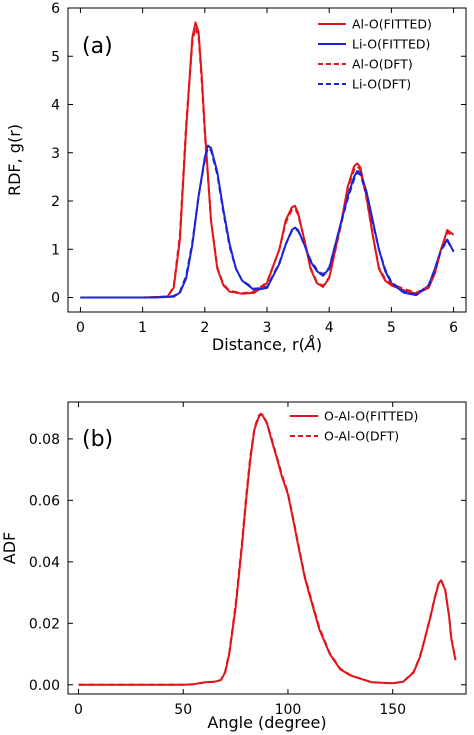  I want to click on x-tick-label: 2, so click(204, 328).